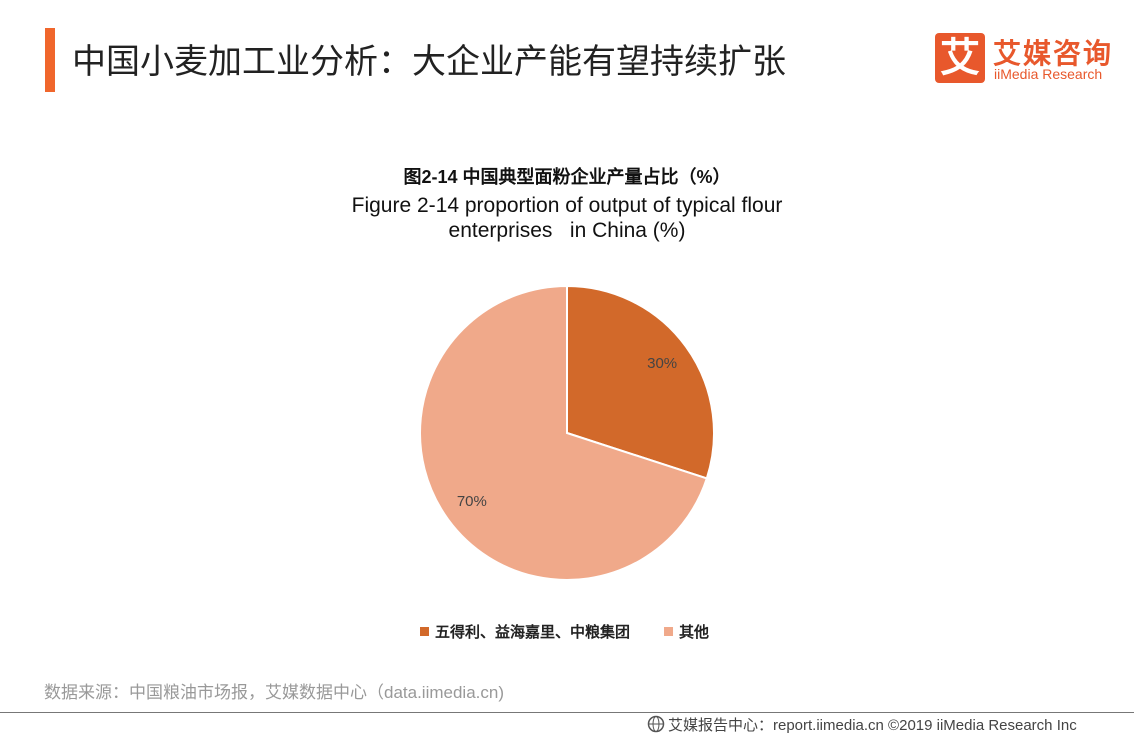 This screenshot has width=1134, height=737. I want to click on title-accent, so click(50, 60).